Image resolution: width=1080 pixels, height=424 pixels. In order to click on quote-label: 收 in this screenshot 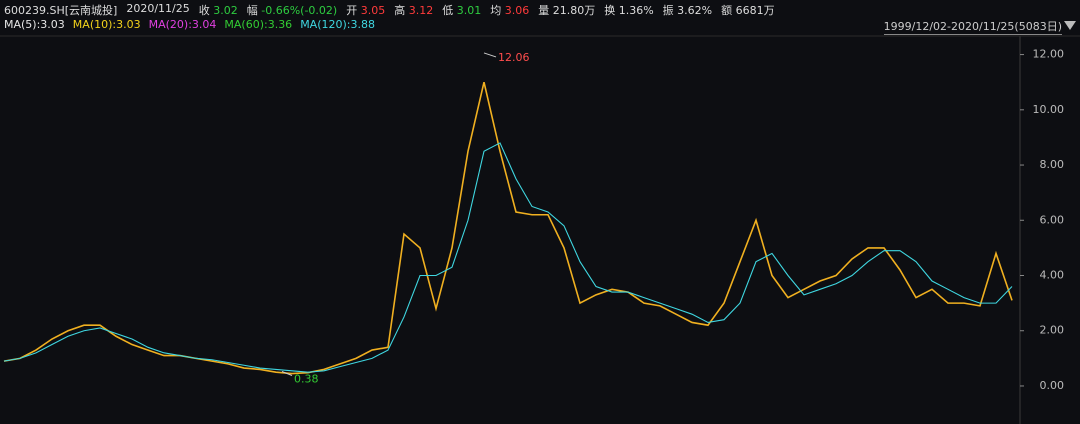, I will do `click(204, 10)`.